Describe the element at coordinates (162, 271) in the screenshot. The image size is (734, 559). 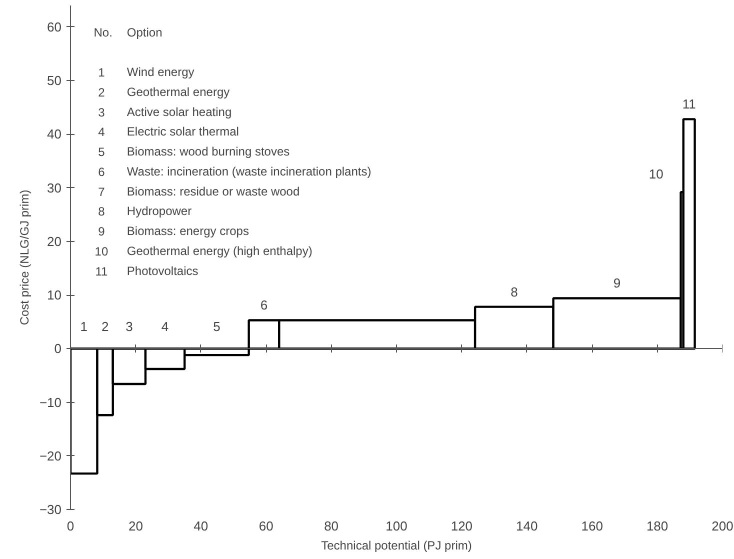
I see `annotation: Photovoltaics` at that location.